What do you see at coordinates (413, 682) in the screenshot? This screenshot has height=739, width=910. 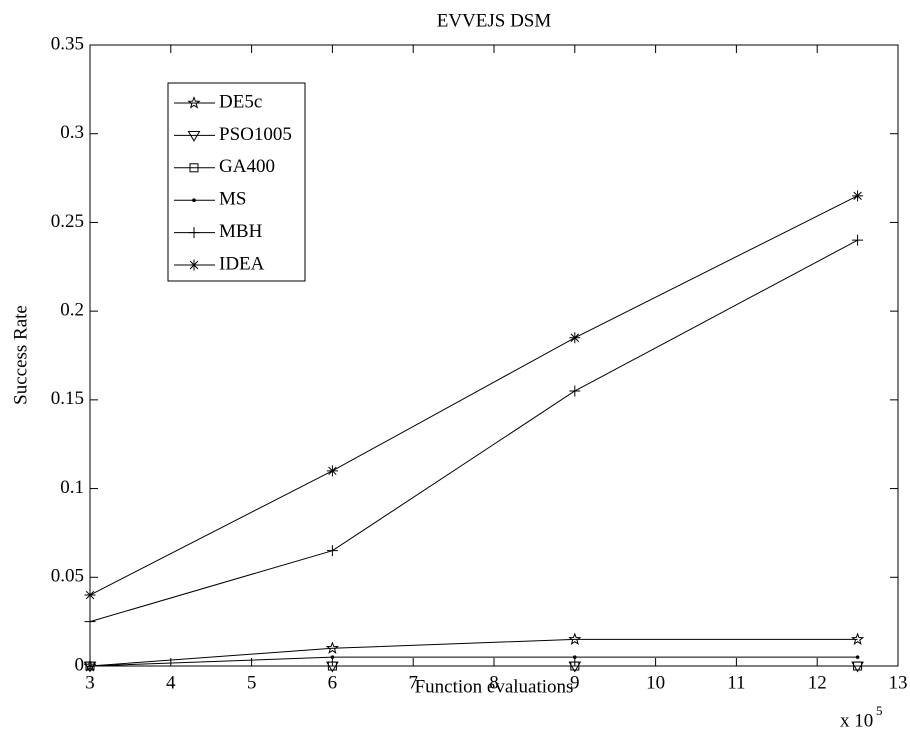 I see `x-tick-label: 7` at bounding box center [413, 682].